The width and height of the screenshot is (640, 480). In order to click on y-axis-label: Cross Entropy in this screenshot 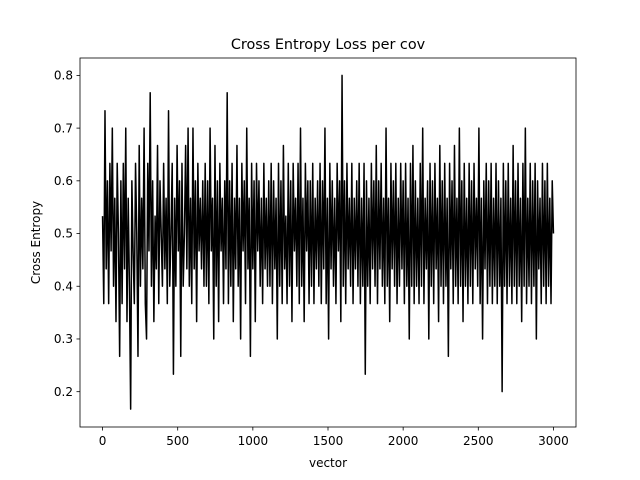, I will do `click(36, 242)`.